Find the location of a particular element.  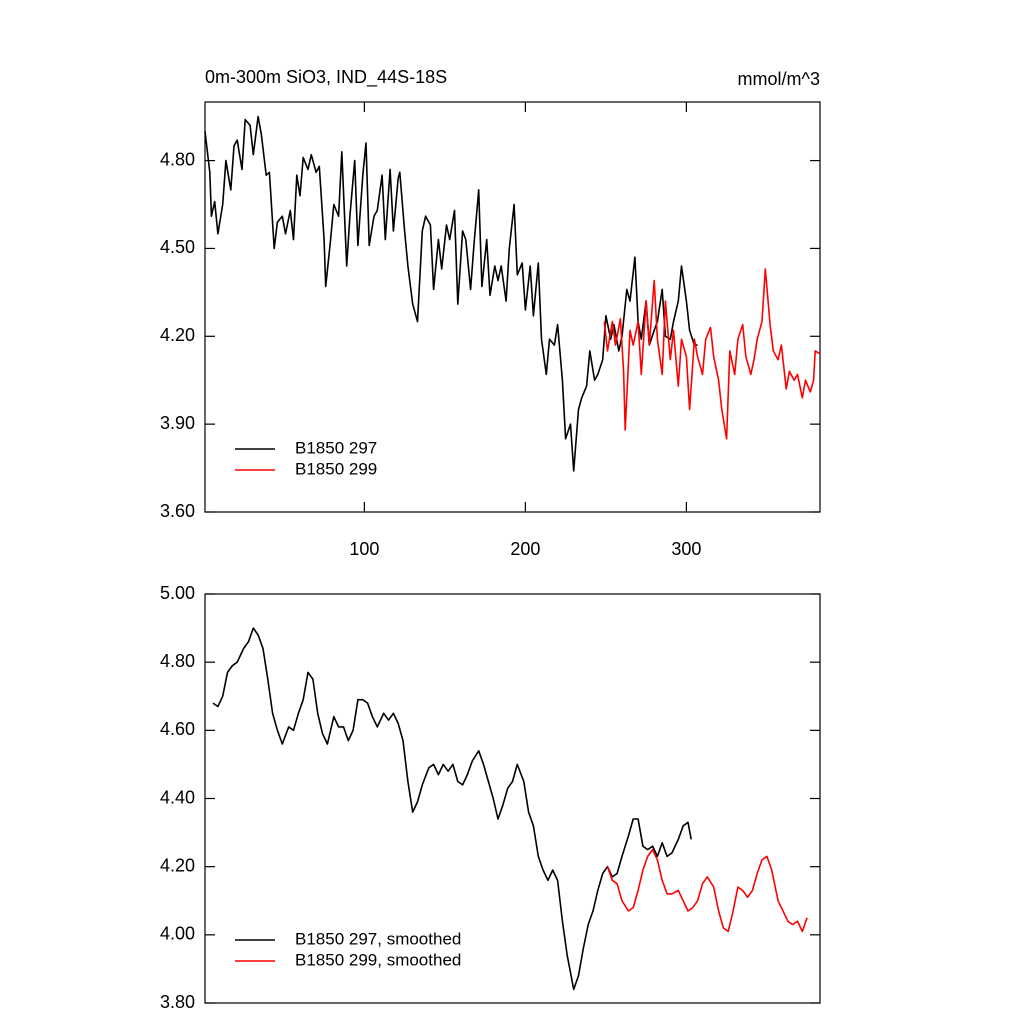

y-tick-label: 4.60 is located at coordinates (177, 729).